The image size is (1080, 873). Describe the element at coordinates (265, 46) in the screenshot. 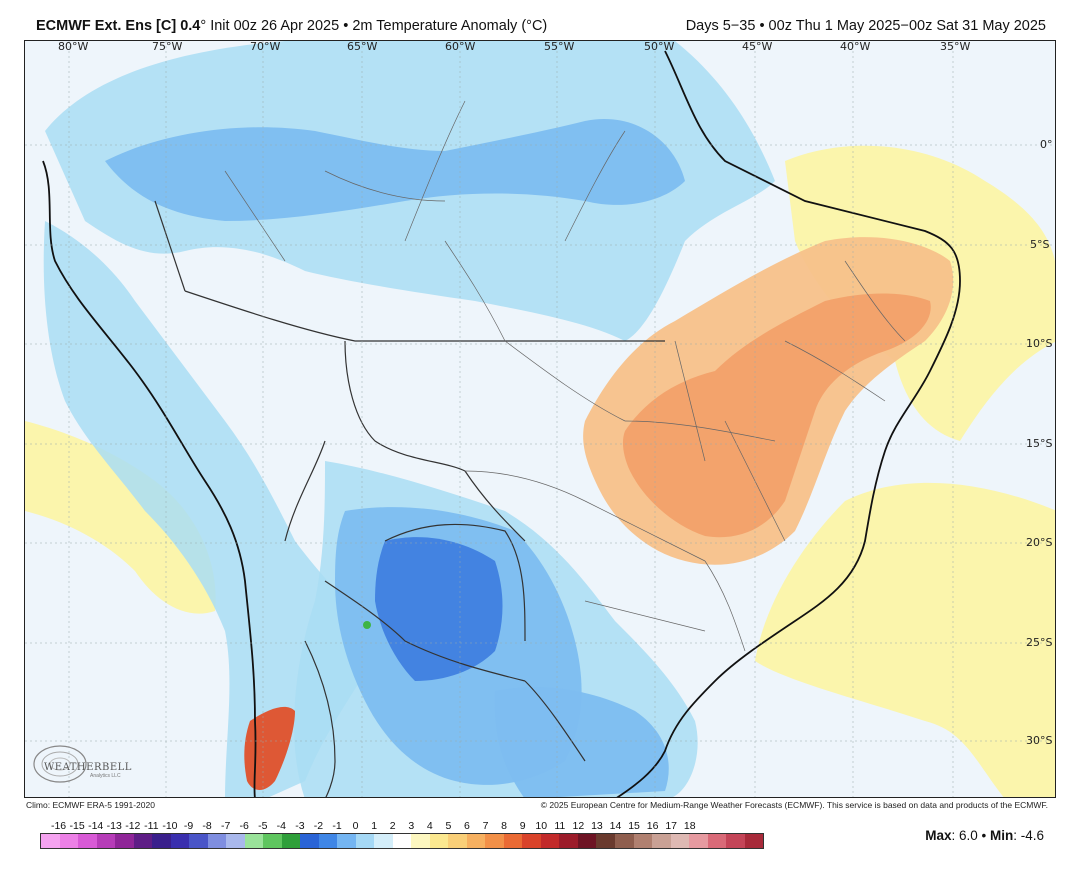

I see `lon-label: 70°W` at that location.